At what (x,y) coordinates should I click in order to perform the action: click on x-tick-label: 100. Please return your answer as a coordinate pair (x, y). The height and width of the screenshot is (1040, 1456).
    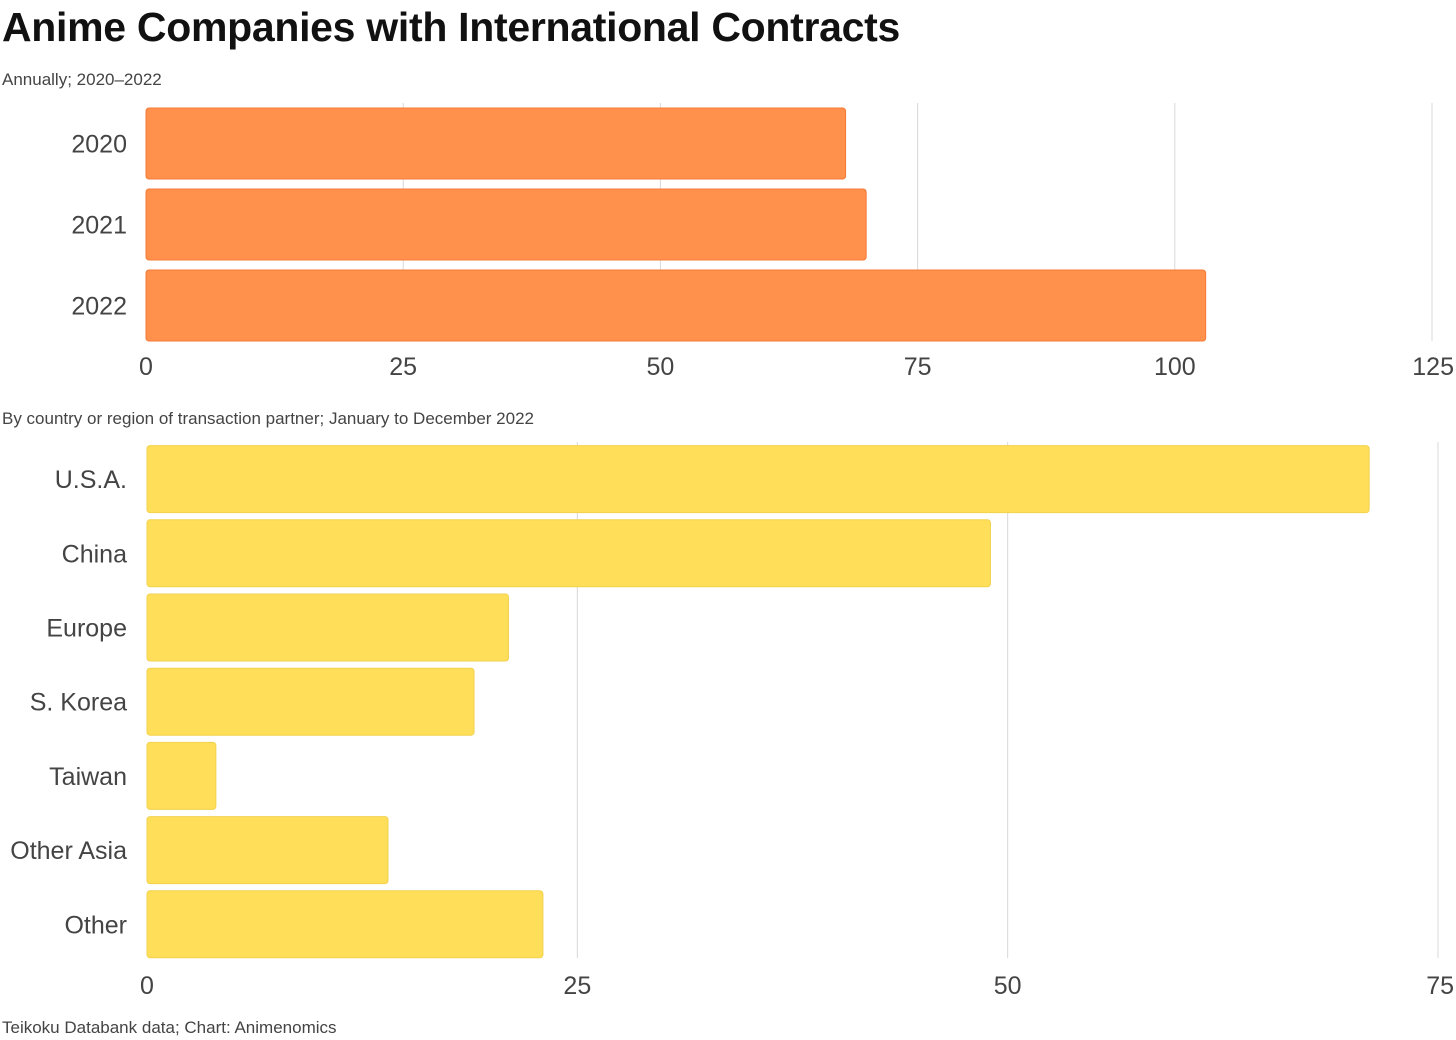
    Looking at the image, I should click on (1175, 367).